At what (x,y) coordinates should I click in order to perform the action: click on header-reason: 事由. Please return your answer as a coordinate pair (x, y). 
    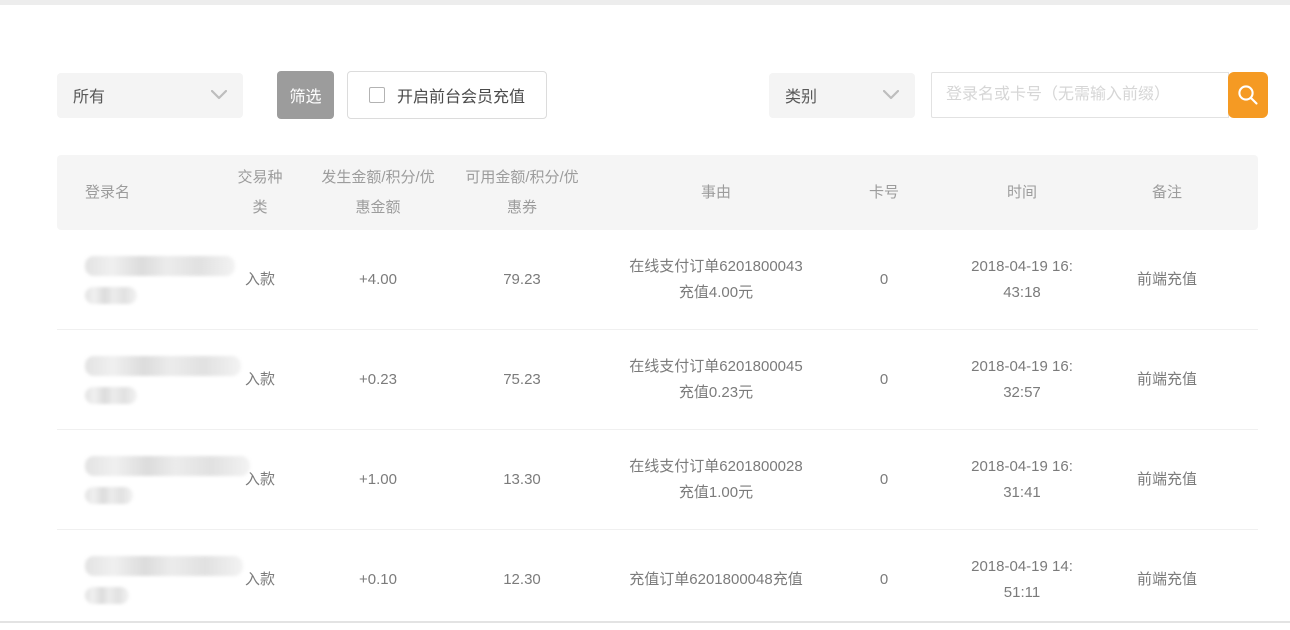
    Looking at the image, I should click on (715, 192).